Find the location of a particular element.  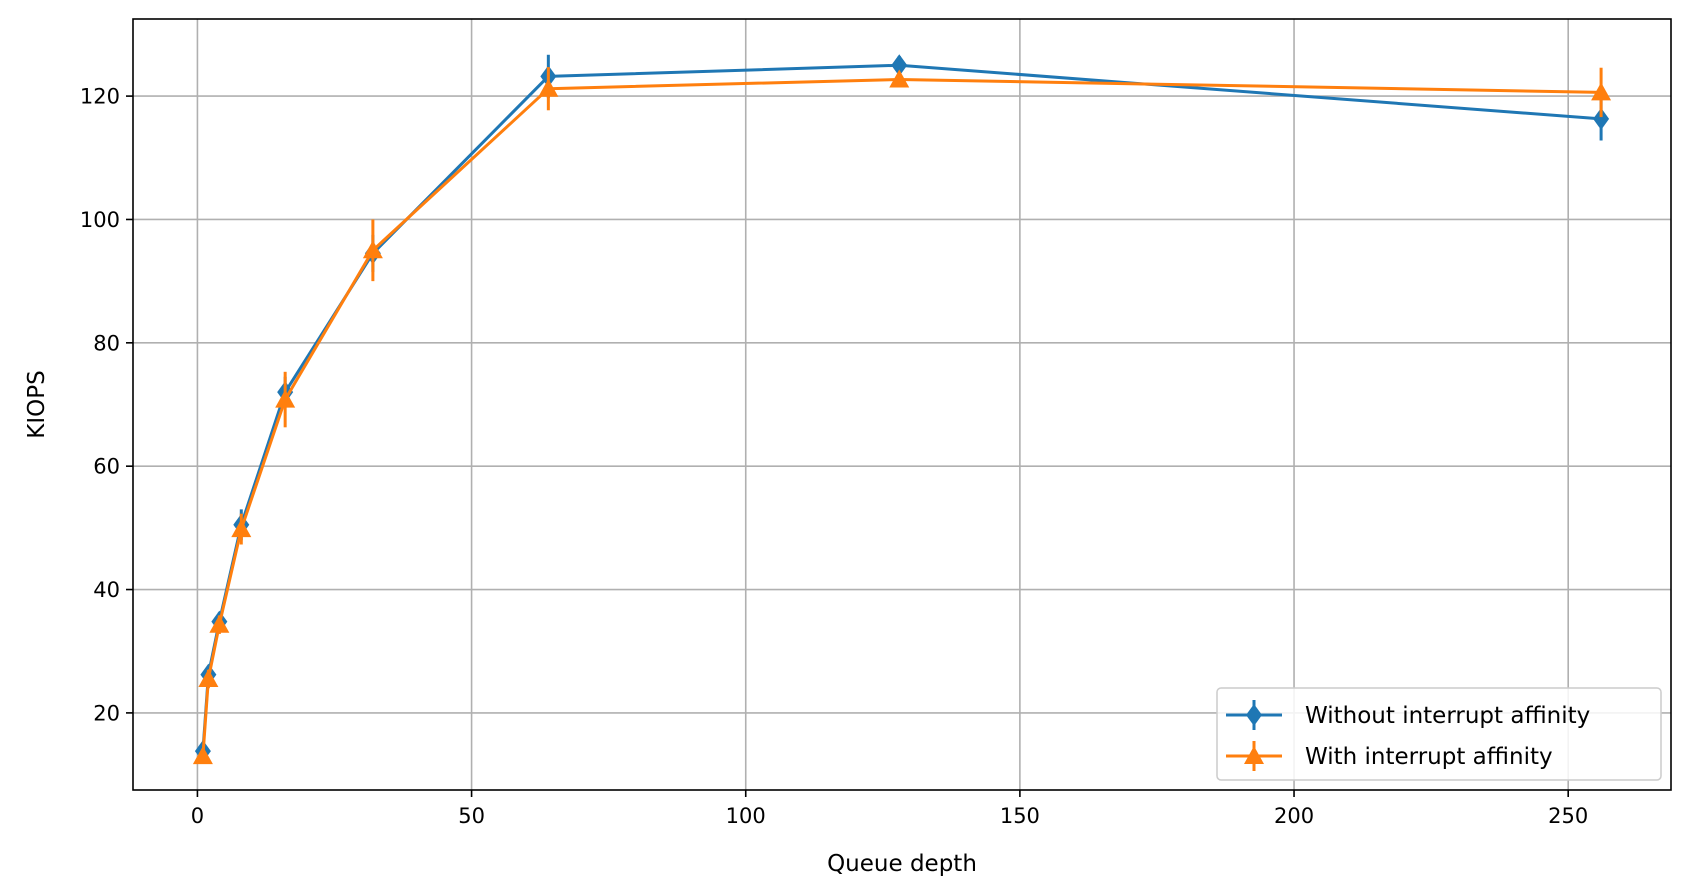

y-tick-label: 20 is located at coordinates (106, 713).